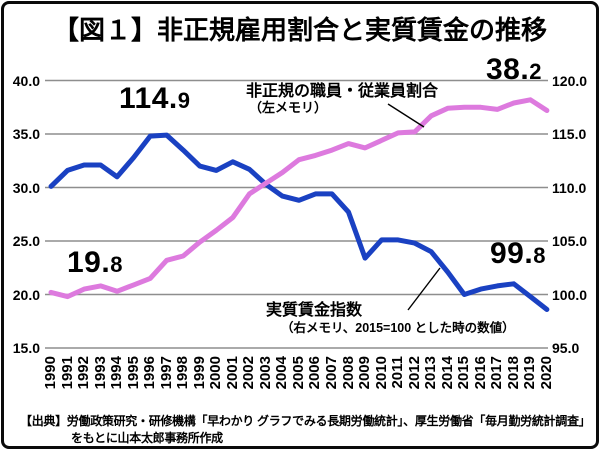 The height and width of the screenshot is (450, 600). What do you see at coordinates (150, 373) in the screenshot?
I see `x-axis-year-label: 1996` at bounding box center [150, 373].